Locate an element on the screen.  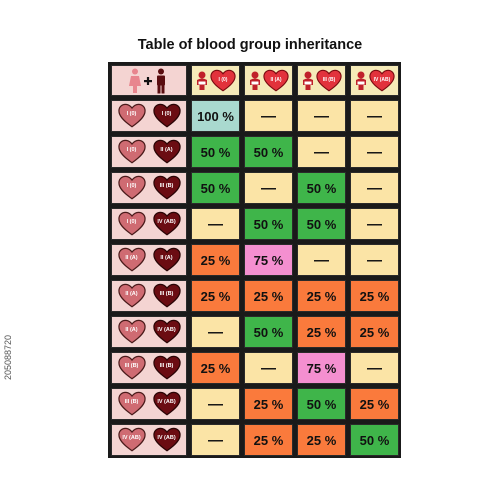
column-header-3: III (B) is located at coordinates (321, 80).